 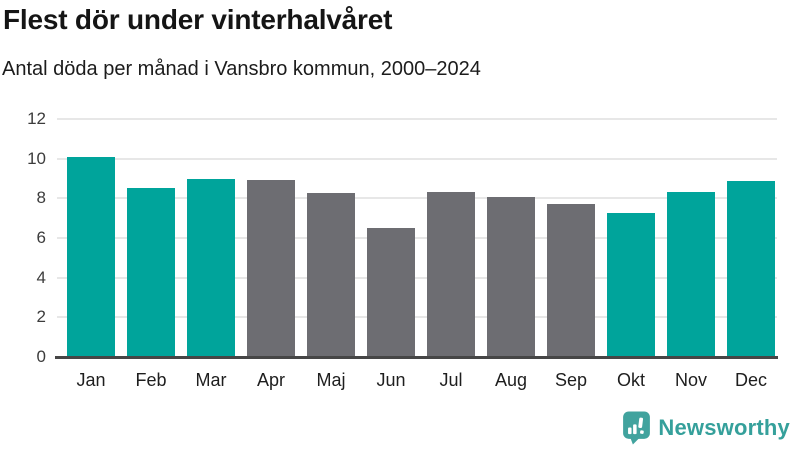 What do you see at coordinates (636, 428) in the screenshot?
I see `newsworthy-logo-icon` at bounding box center [636, 428].